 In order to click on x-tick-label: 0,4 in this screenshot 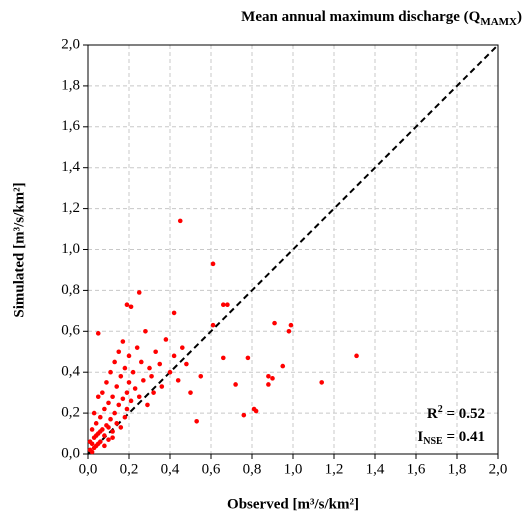, I will do `click(170, 469)`.